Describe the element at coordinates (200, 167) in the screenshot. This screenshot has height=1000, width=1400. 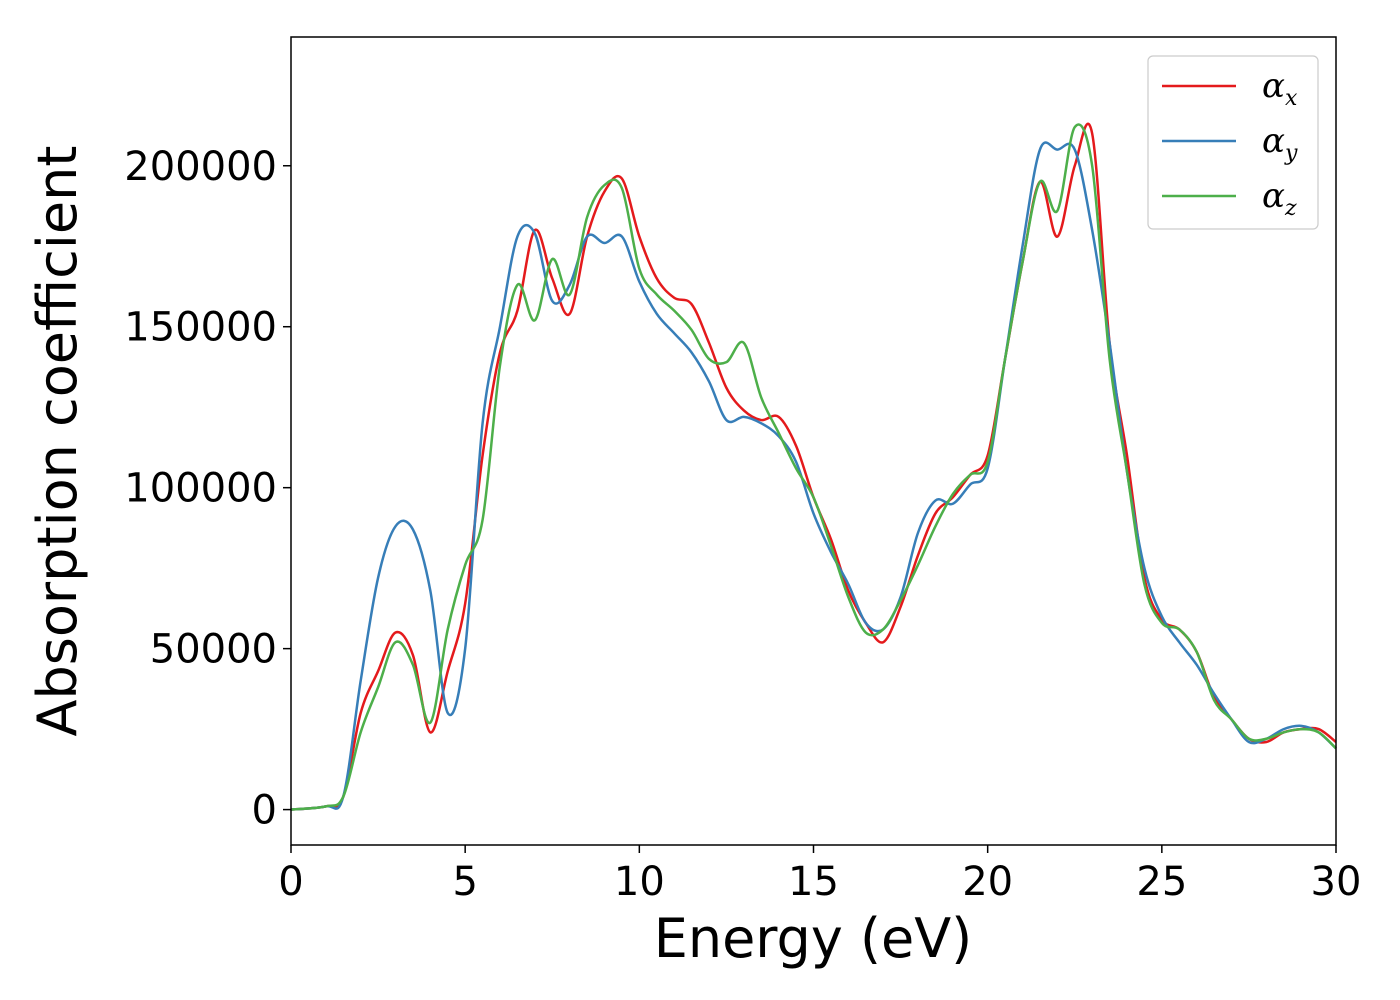
I see `y-tick-label: 200000` at that location.